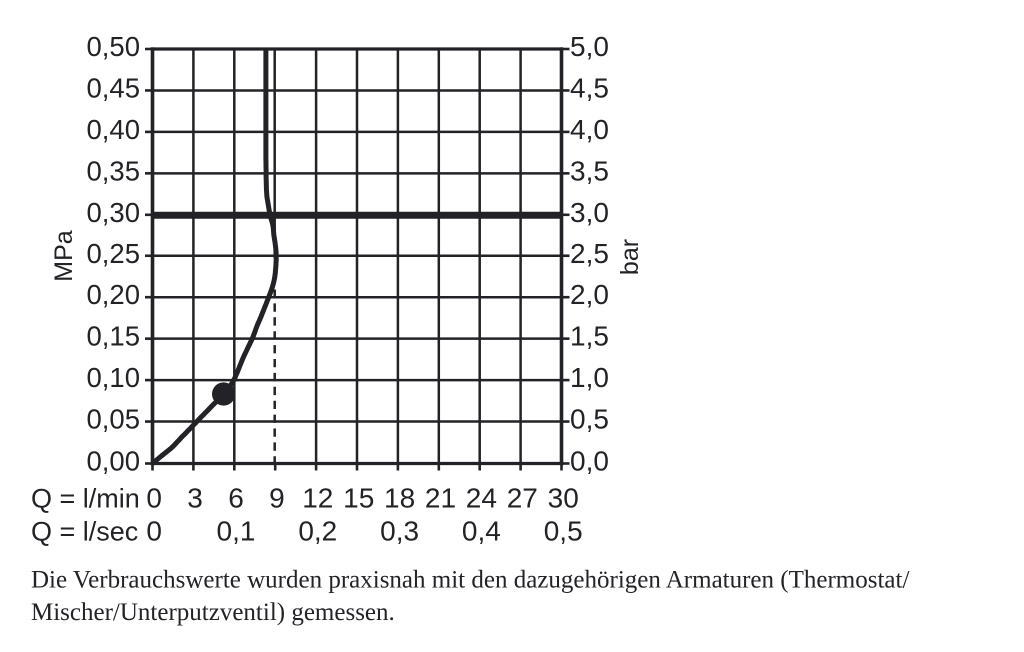  I want to click on svg-text: 1,0, so click(589, 377).